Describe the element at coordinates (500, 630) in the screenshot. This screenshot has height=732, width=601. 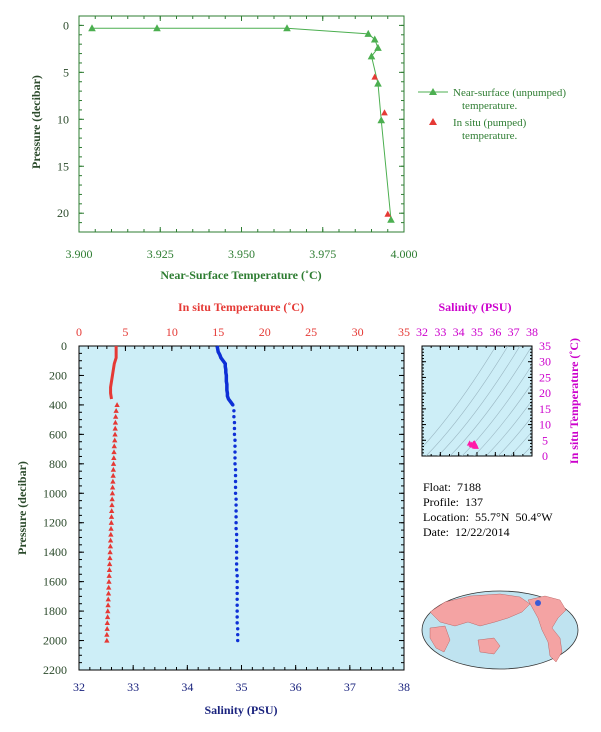
I see `world-map` at that location.